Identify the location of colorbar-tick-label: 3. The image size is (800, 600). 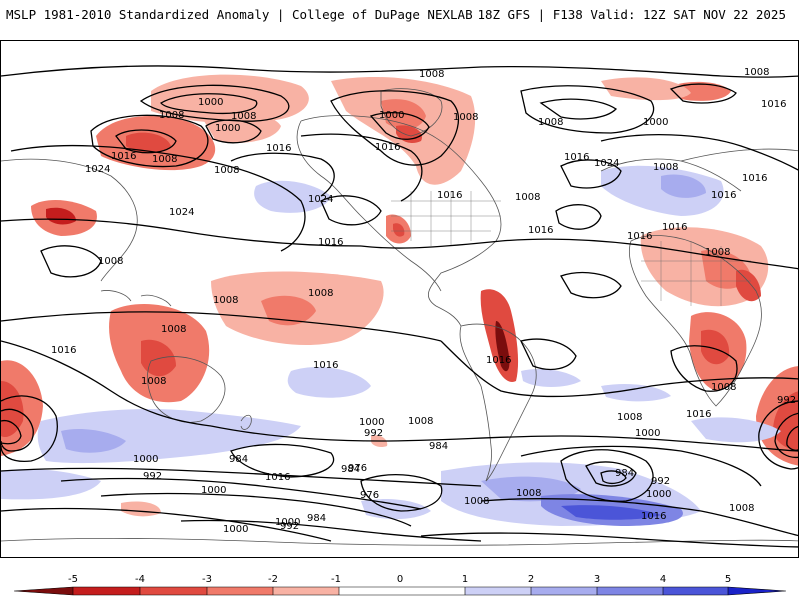
(597, 579).